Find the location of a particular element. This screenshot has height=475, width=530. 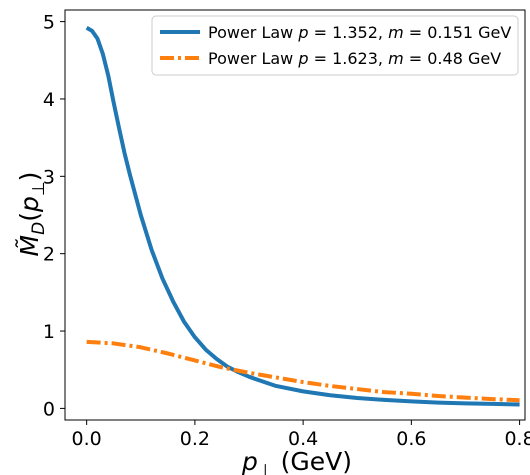

y-tick-label: 4 is located at coordinates (49, 100).